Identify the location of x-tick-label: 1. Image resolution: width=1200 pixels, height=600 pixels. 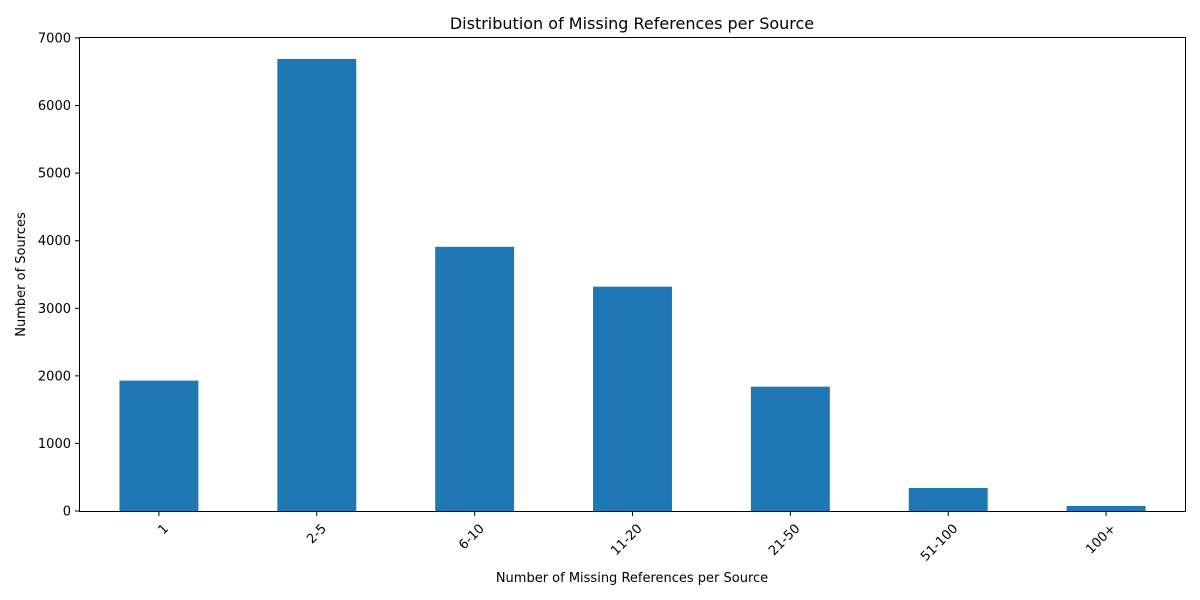
(164, 529).